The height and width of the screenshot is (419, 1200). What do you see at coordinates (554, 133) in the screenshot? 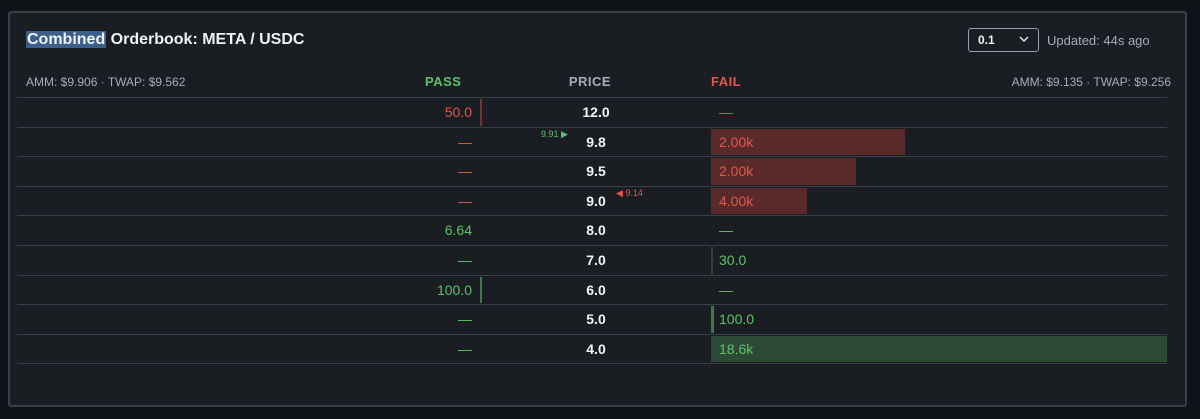
I see `pass-twap-marker: 9.91 ▶` at bounding box center [554, 133].